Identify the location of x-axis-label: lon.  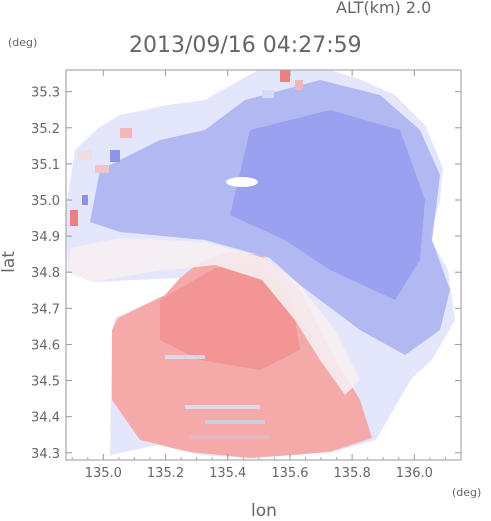
(264, 511).